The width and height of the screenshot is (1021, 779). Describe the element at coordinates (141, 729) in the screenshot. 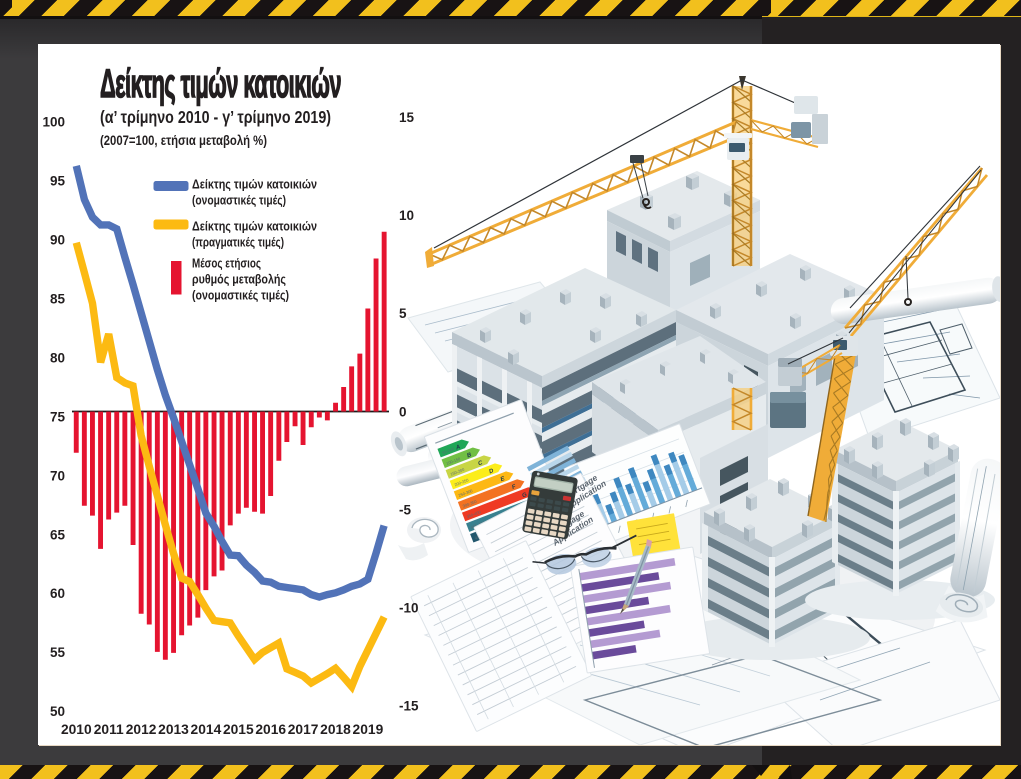

I see `svg-text: 2012` at that location.